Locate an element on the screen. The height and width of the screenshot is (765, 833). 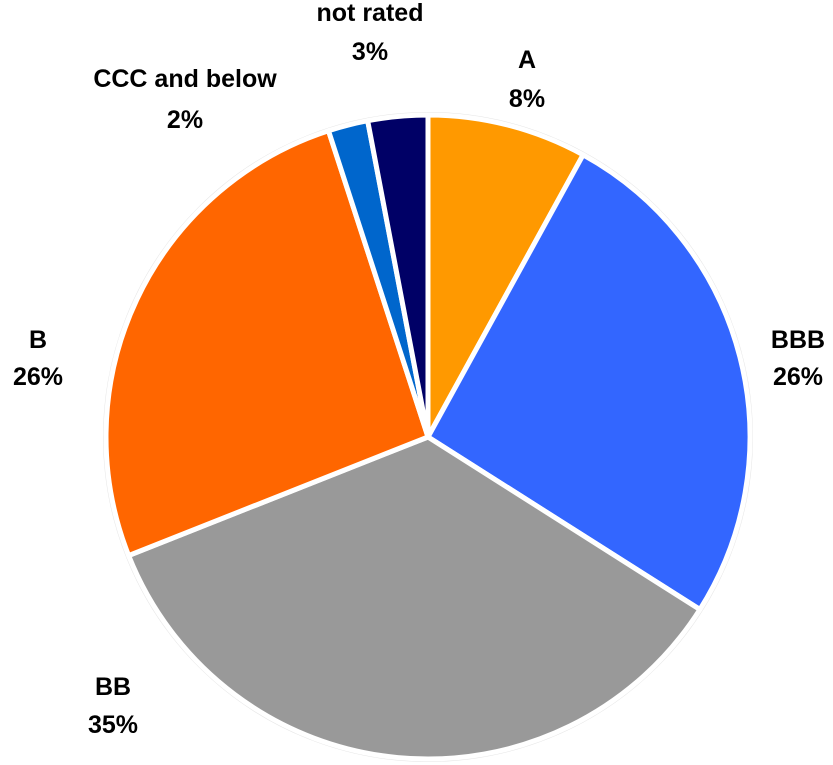
slice-value-bb: 35% is located at coordinates (113, 725).